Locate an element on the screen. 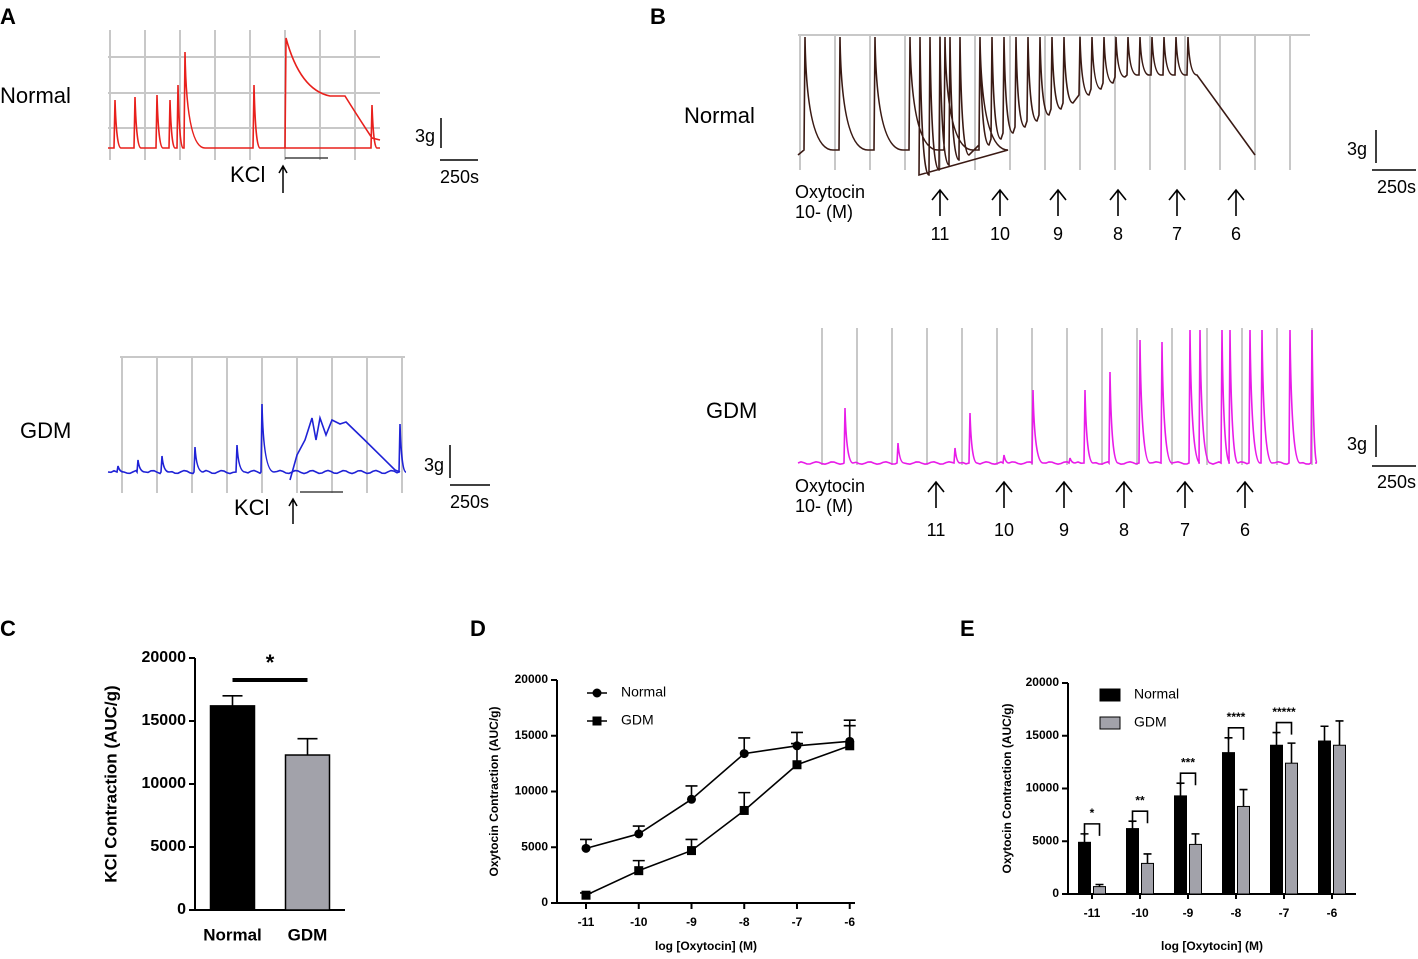  x-tick-label: -10 is located at coordinates (1140, 913).